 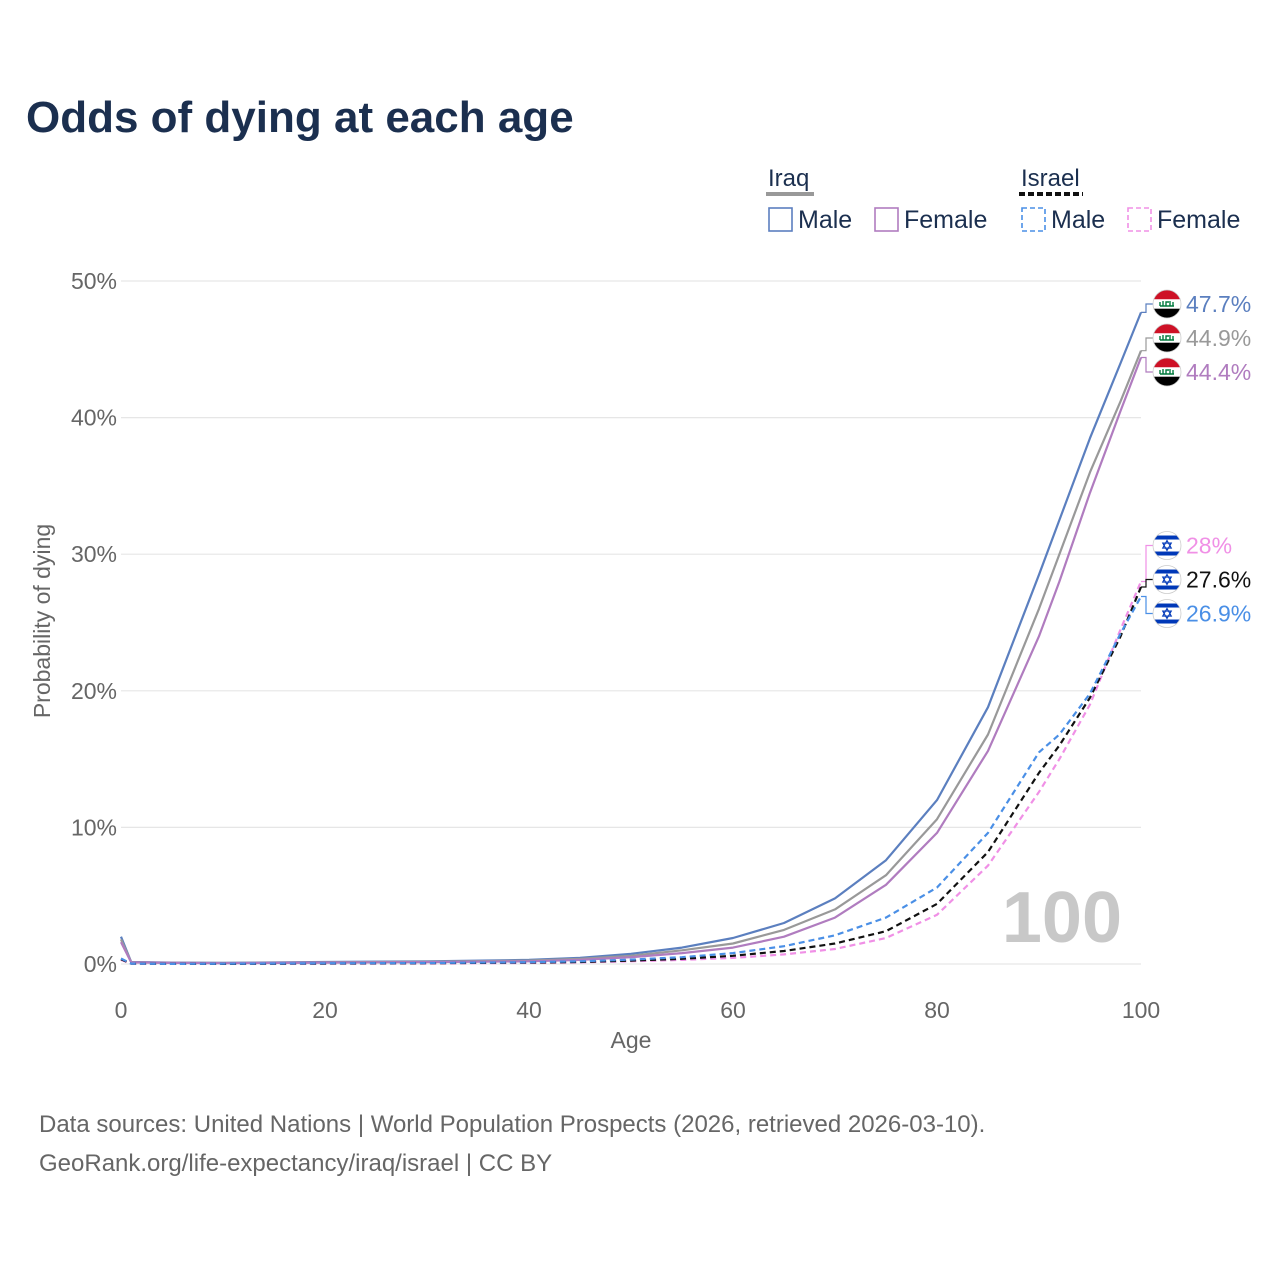 I want to click on y-axis-title: Probability of dying, so click(x=42, y=621).